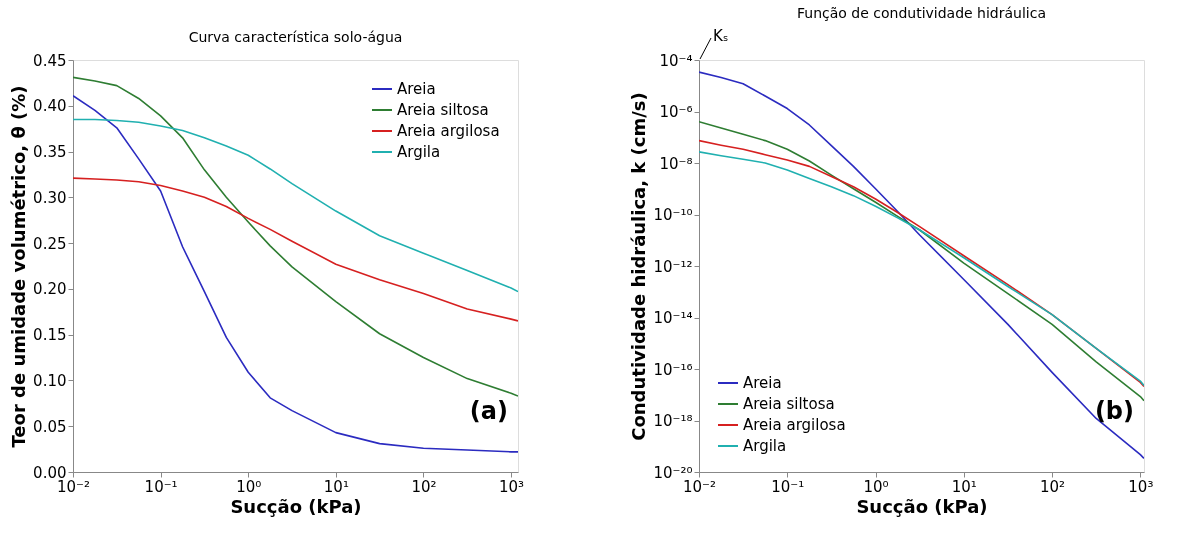 The image size is (1188, 559). I want to click on y-tick-label: 10⁻¹⁰, so click(673, 215).